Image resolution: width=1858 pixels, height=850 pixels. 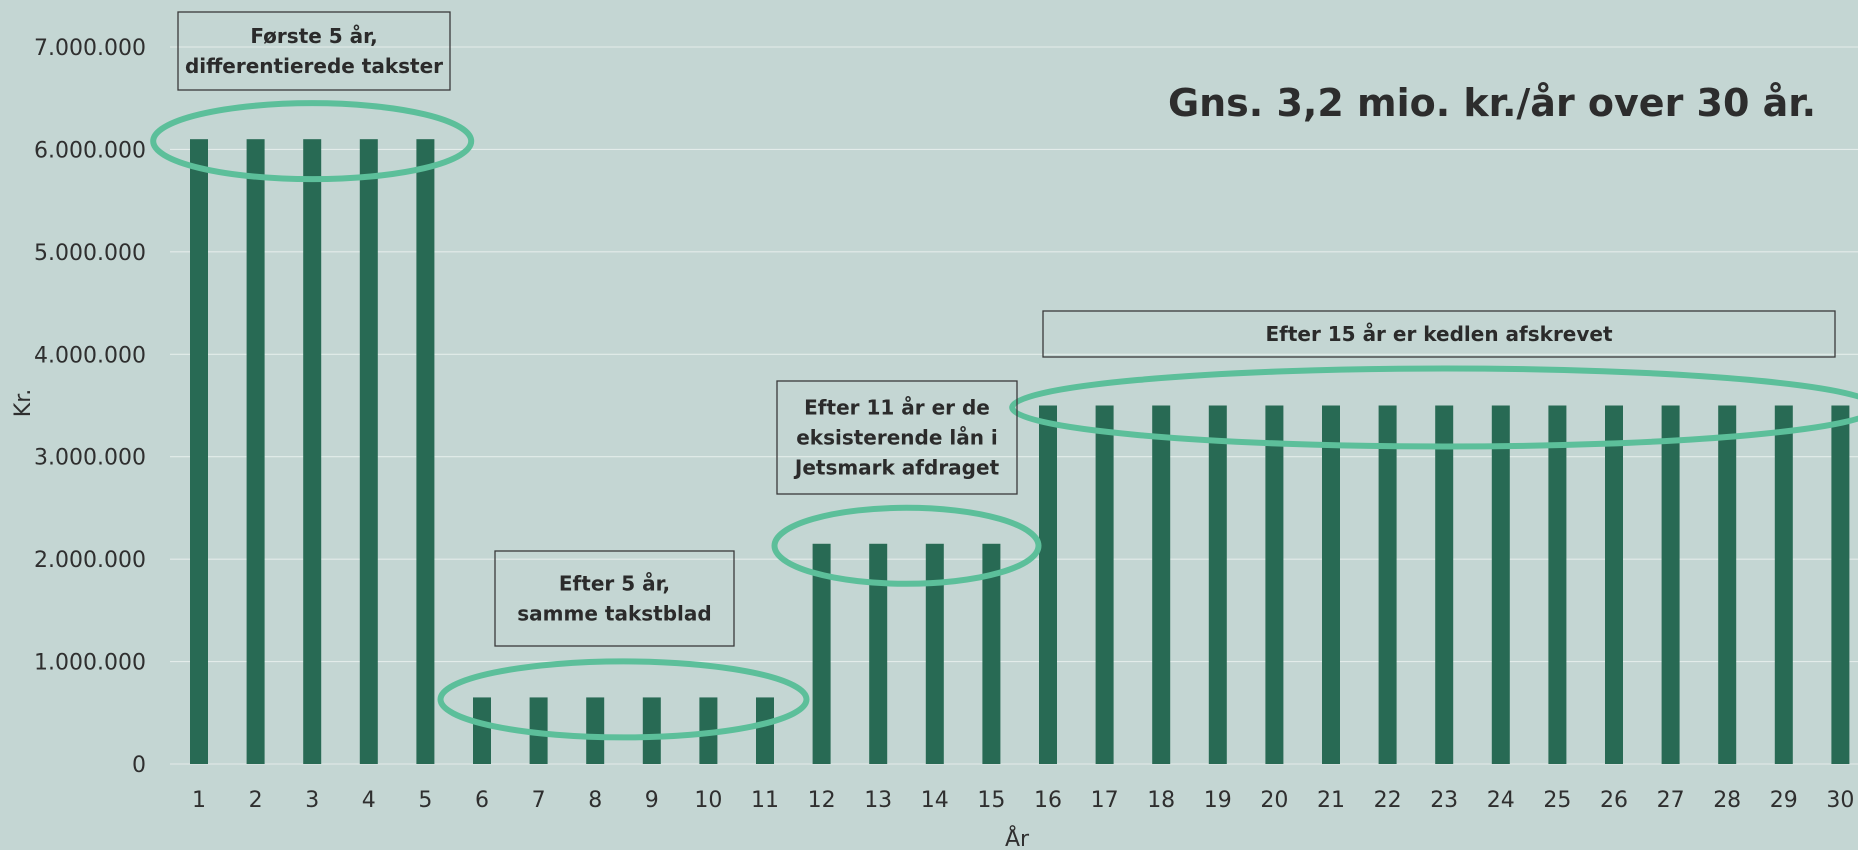 I want to click on x-tick-label: 2, so click(x=256, y=800).